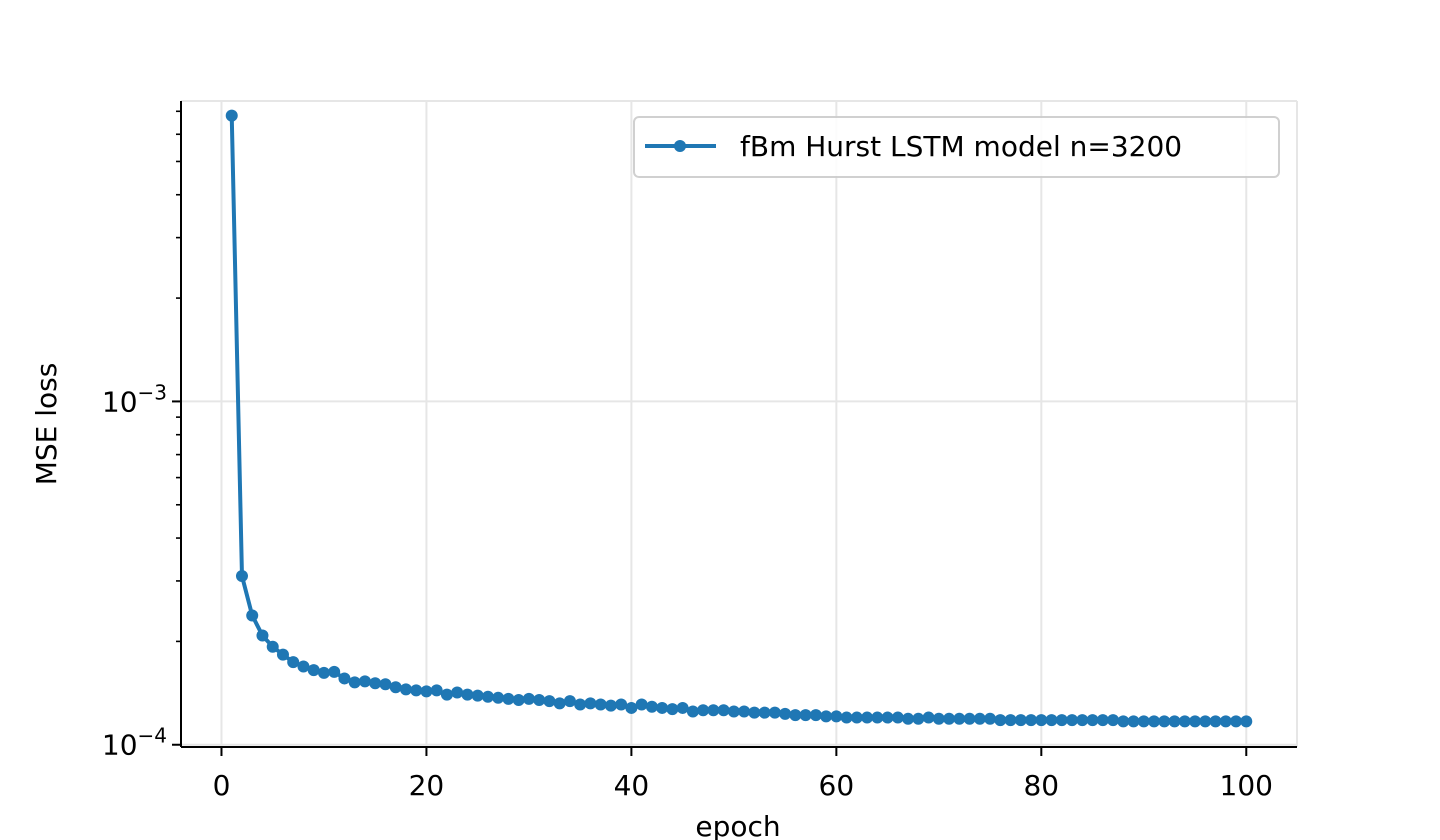 This screenshot has width=1440, height=840. What do you see at coordinates (680, 146) in the screenshot?
I see `legend-marker` at bounding box center [680, 146].